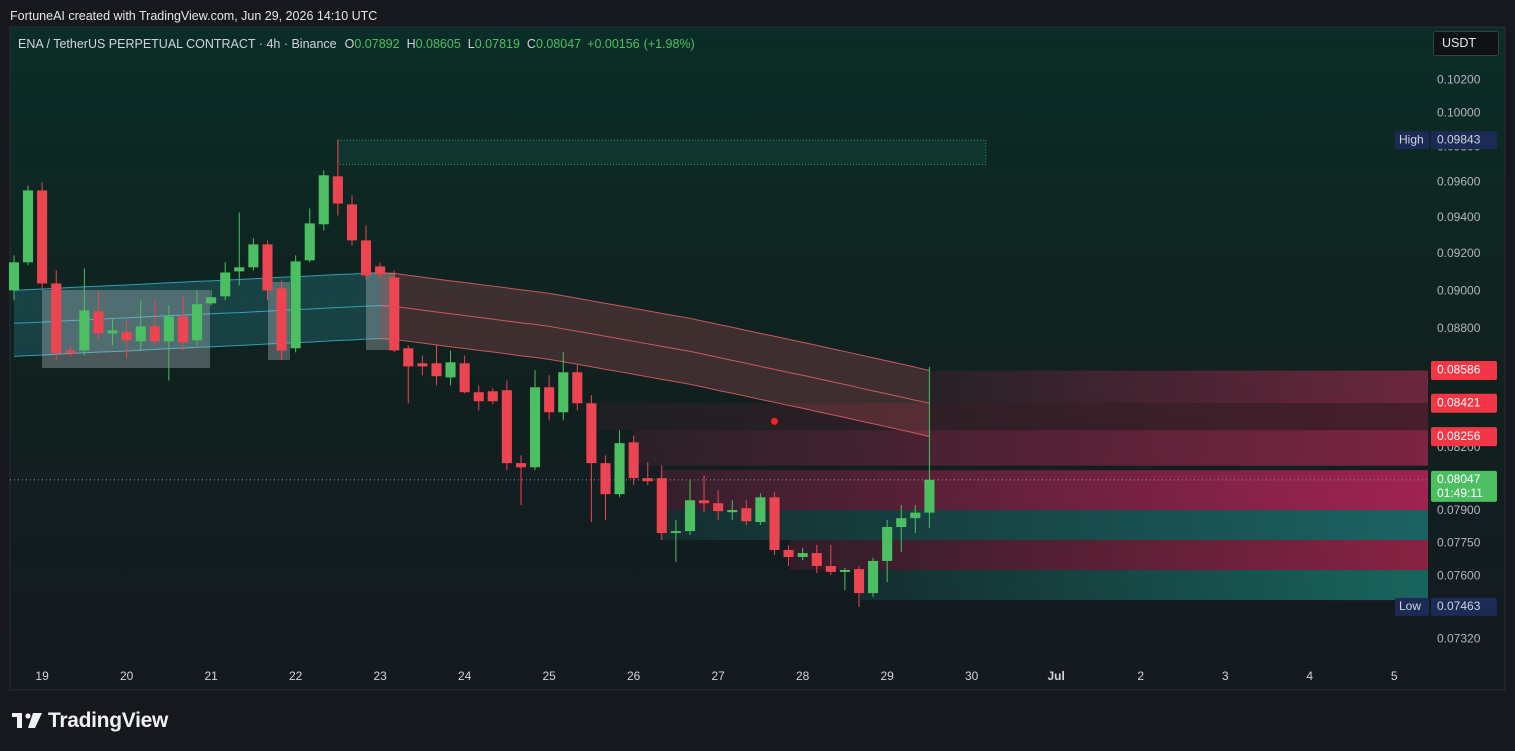 This screenshot has width=1515, height=751. Describe the element at coordinates (803, 676) in the screenshot. I see `x-tick-label: 28` at that location.